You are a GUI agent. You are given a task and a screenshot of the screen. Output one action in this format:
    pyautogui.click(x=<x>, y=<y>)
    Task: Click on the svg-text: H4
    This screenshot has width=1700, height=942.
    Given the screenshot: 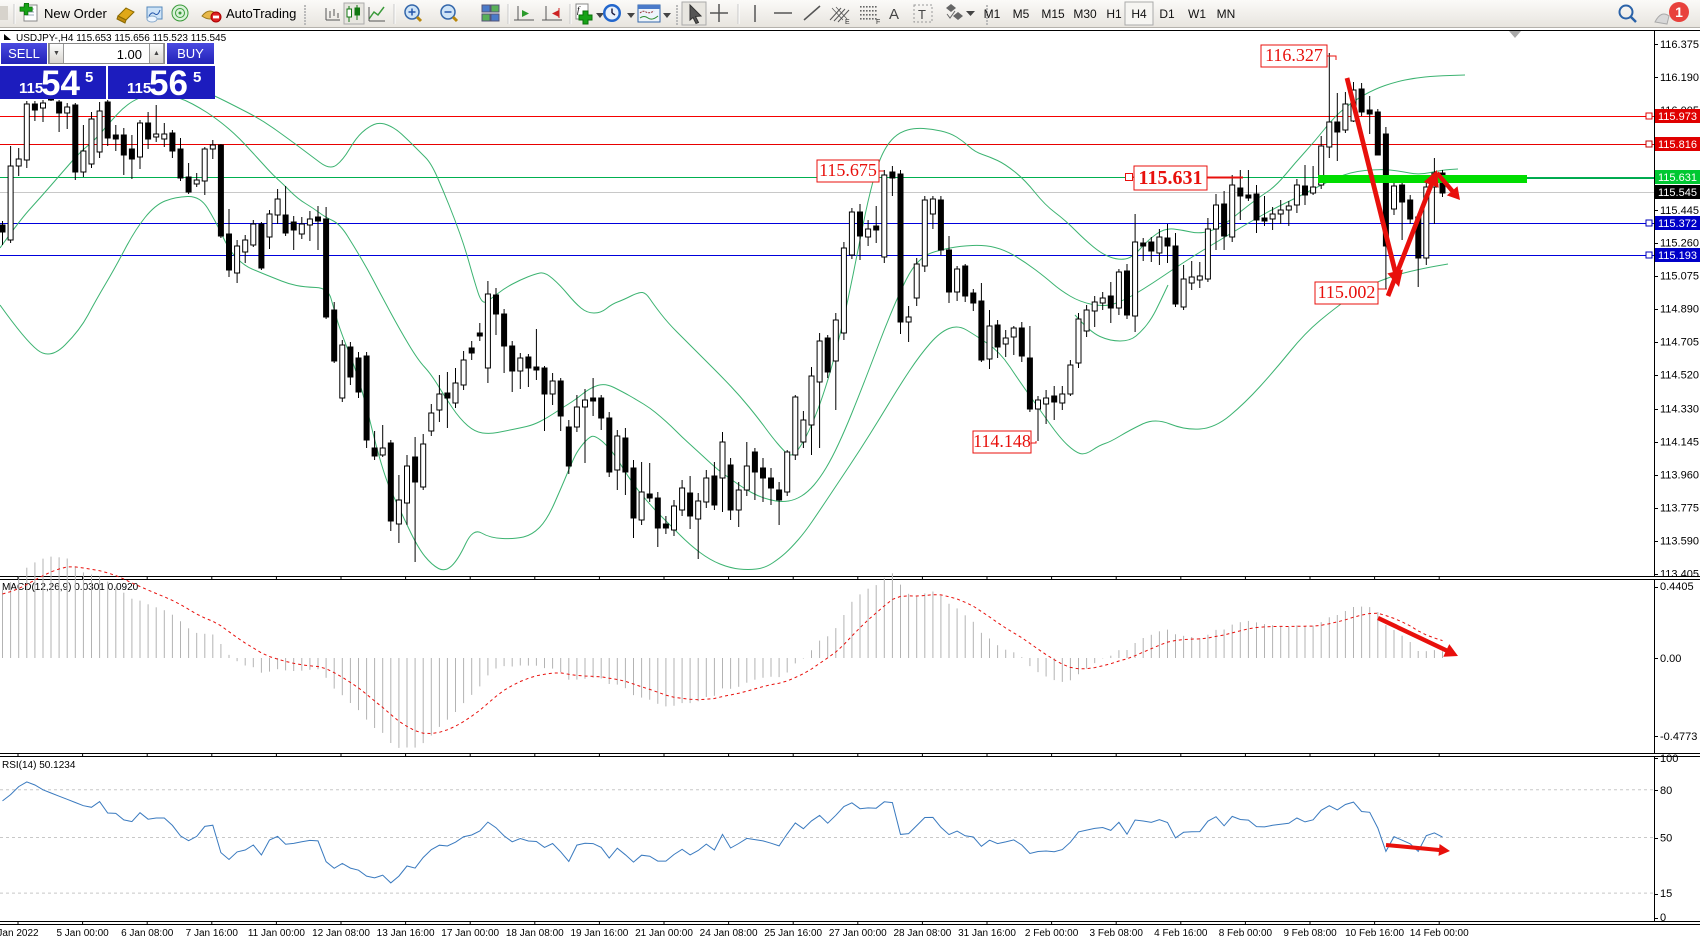 What is the action you would take?
    pyautogui.click(x=1139, y=14)
    